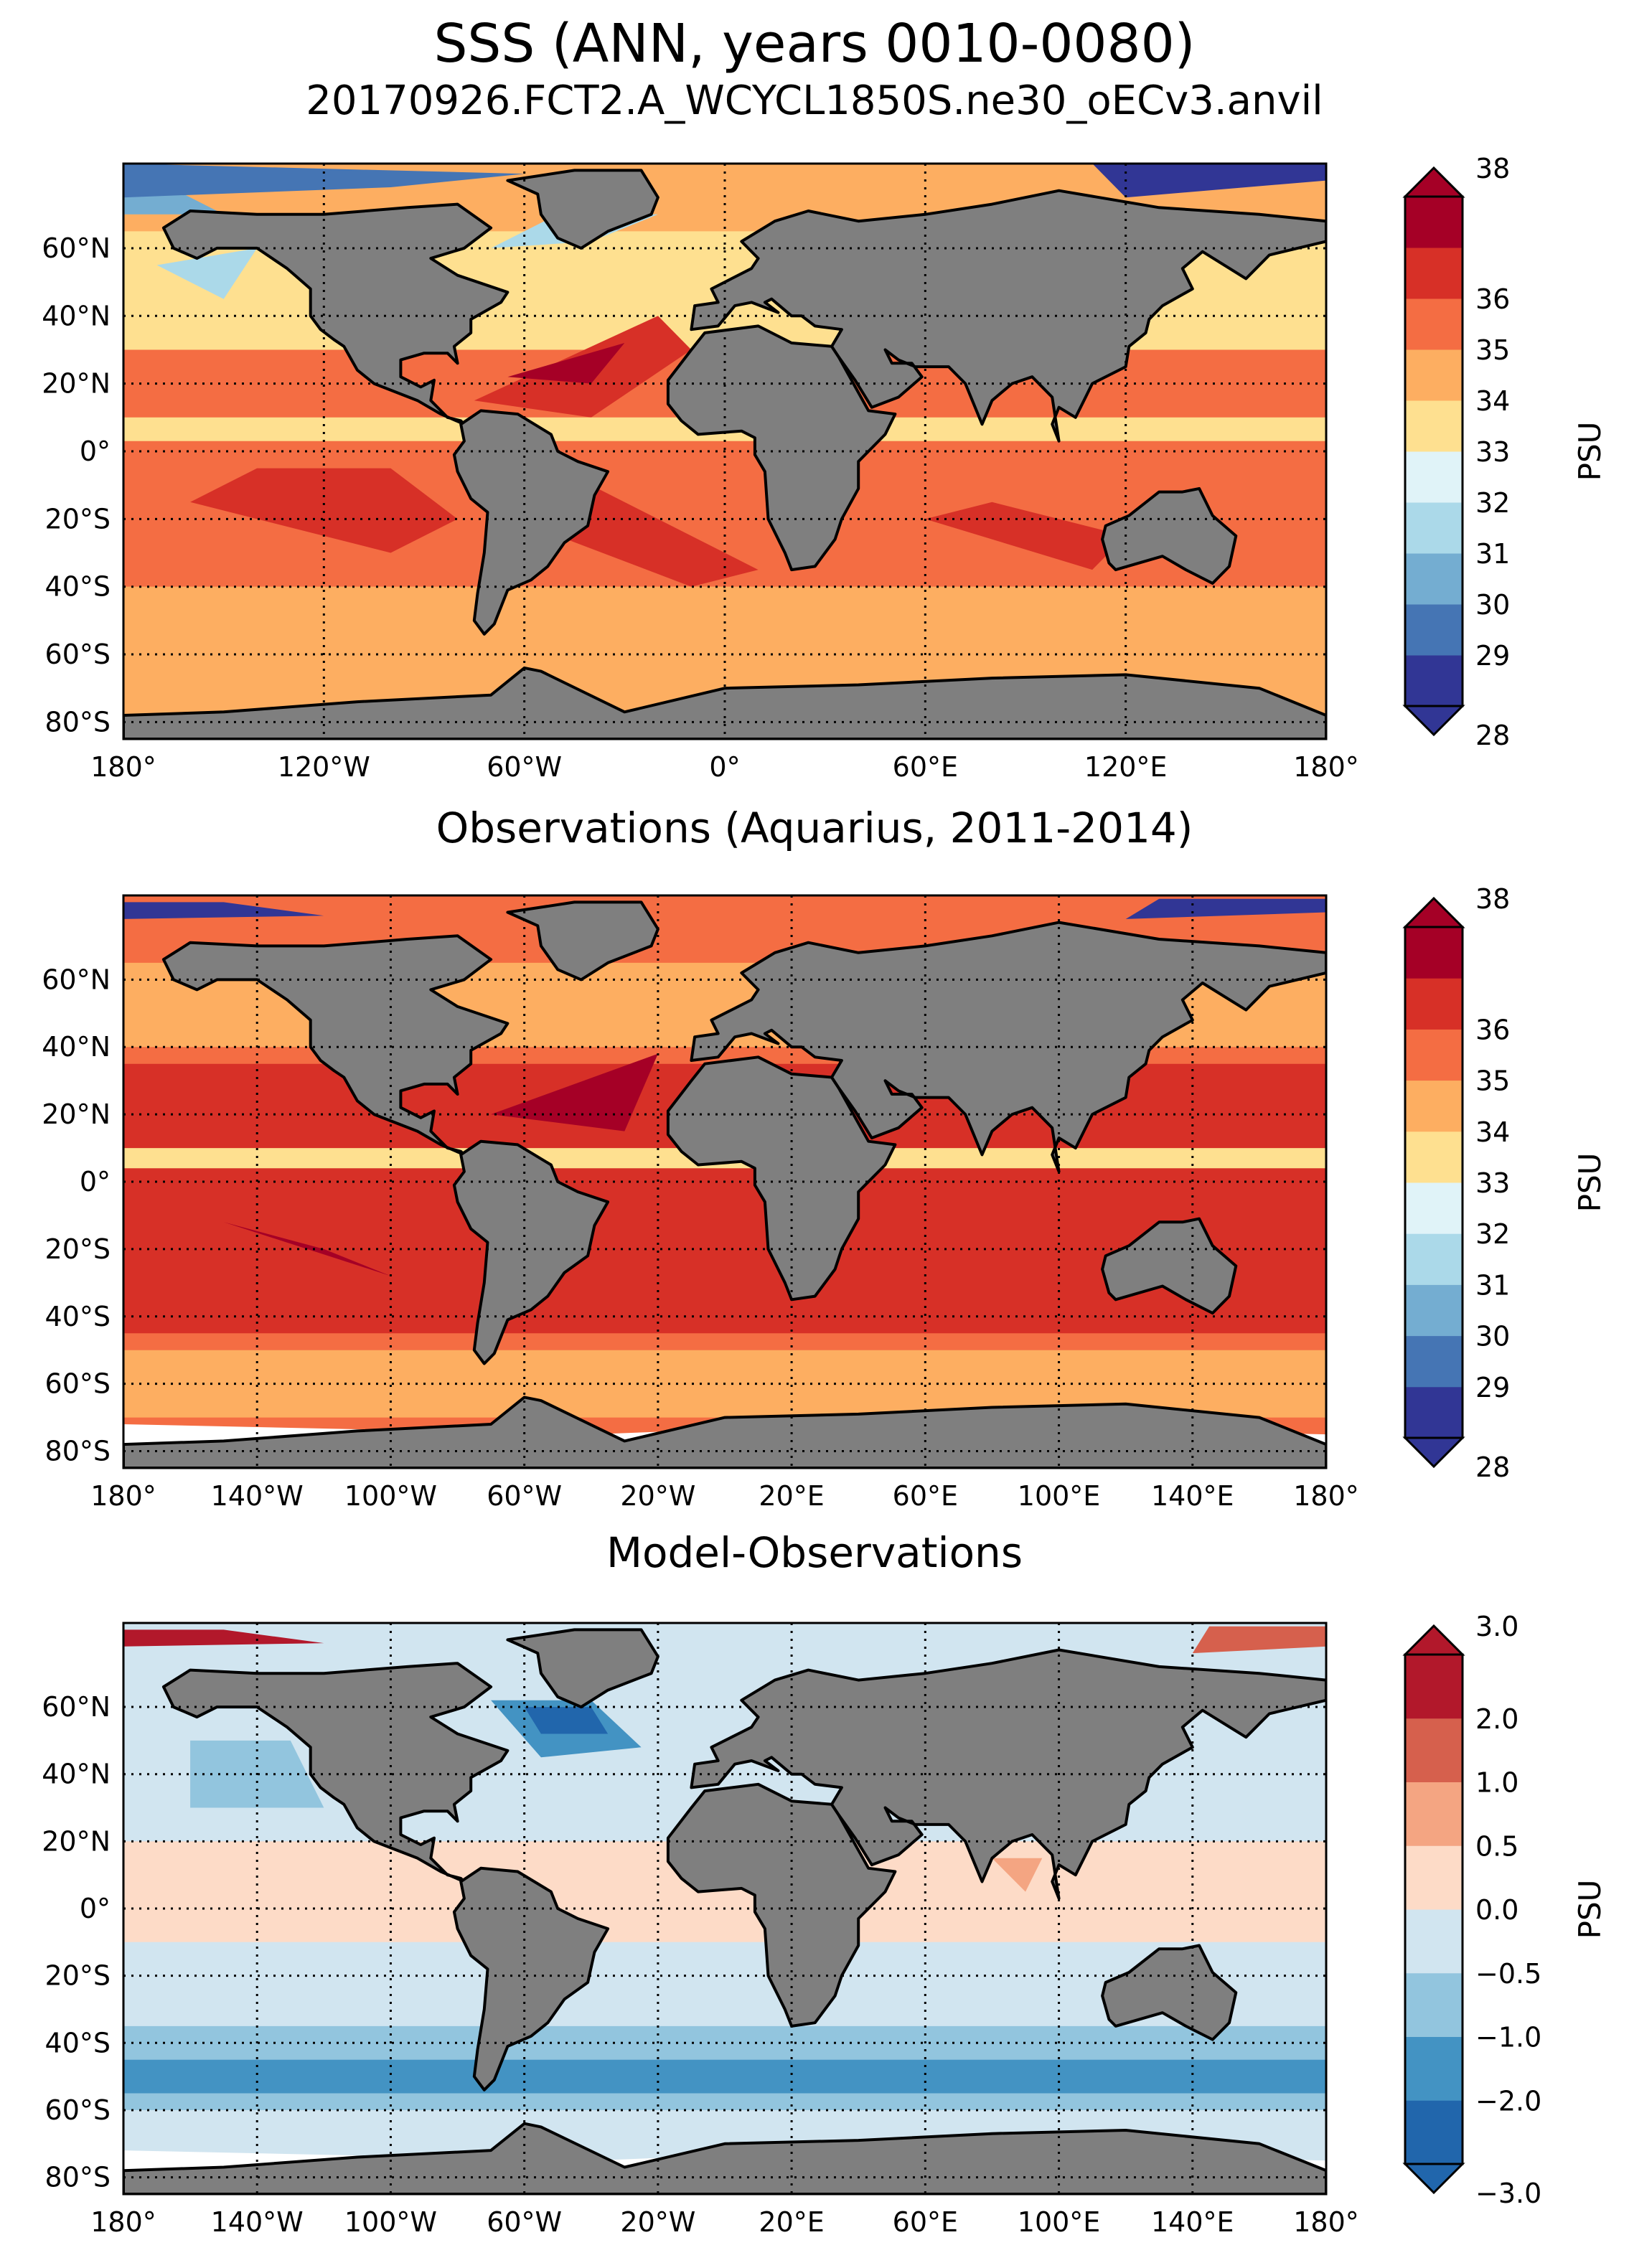 This screenshot has height=2268, width=1629. I want to click on colorbar-tick-label: 35, so click(1492, 350).